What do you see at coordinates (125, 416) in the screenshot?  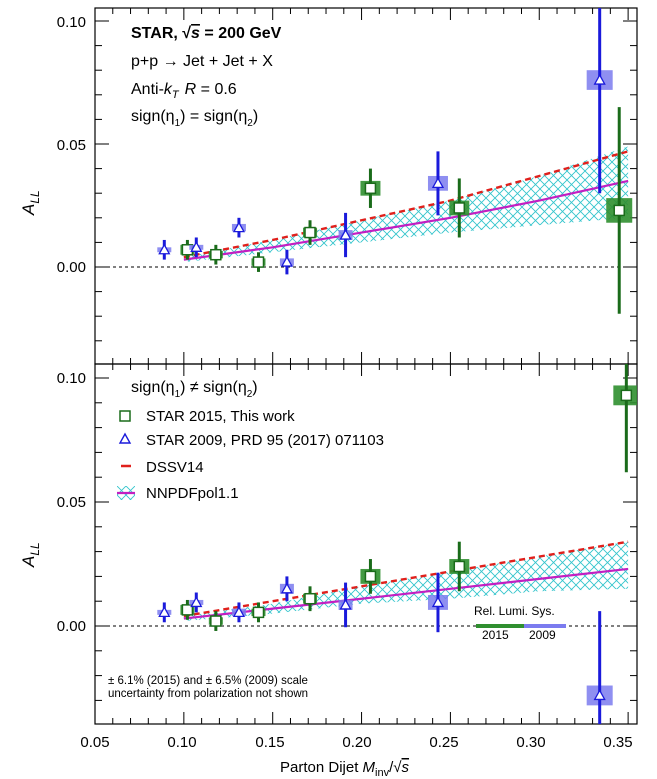 I see `legend-marker-star2015` at bounding box center [125, 416].